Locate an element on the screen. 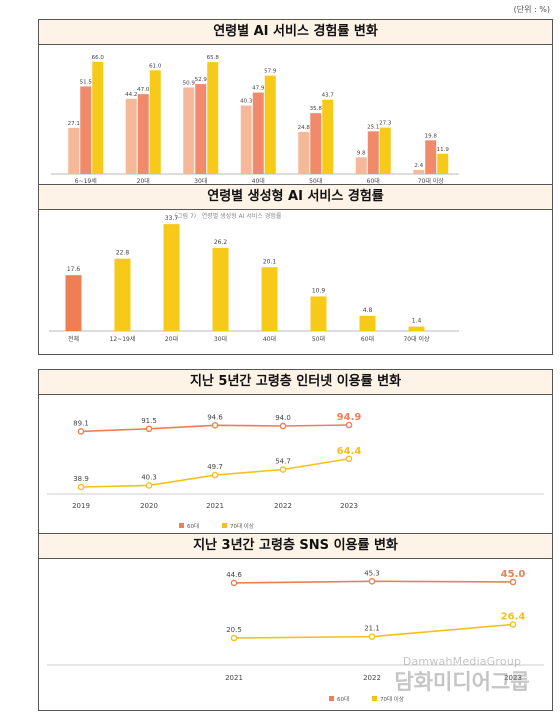  data-label: 94.6 is located at coordinates (215, 417).